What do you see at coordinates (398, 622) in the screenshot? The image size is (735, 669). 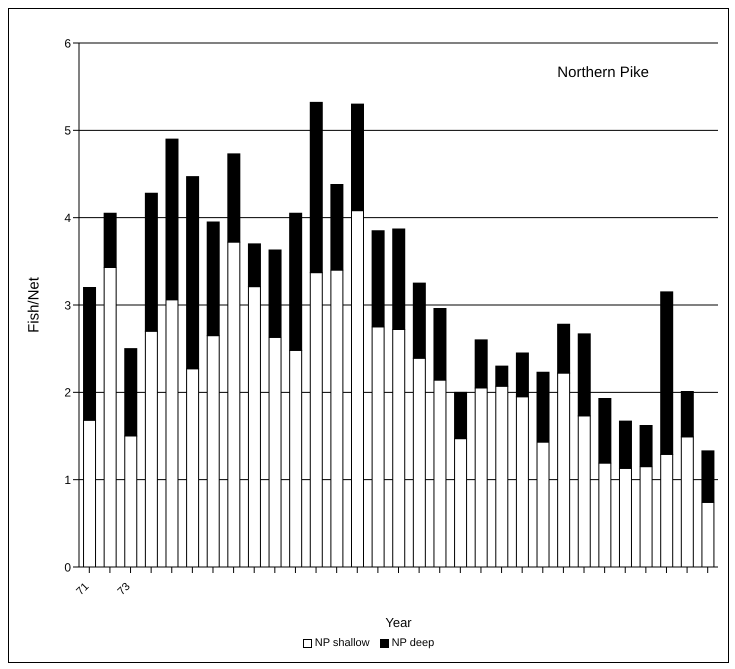 I see `x-axis-title: Year` at bounding box center [398, 622].